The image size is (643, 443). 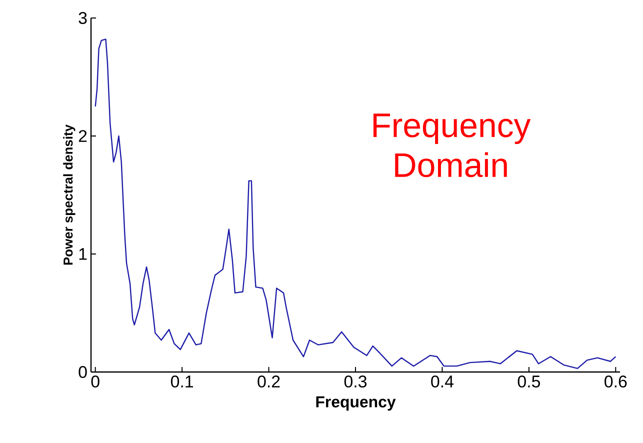 I want to click on annotation: Frequency Domain, so click(x=452, y=146).